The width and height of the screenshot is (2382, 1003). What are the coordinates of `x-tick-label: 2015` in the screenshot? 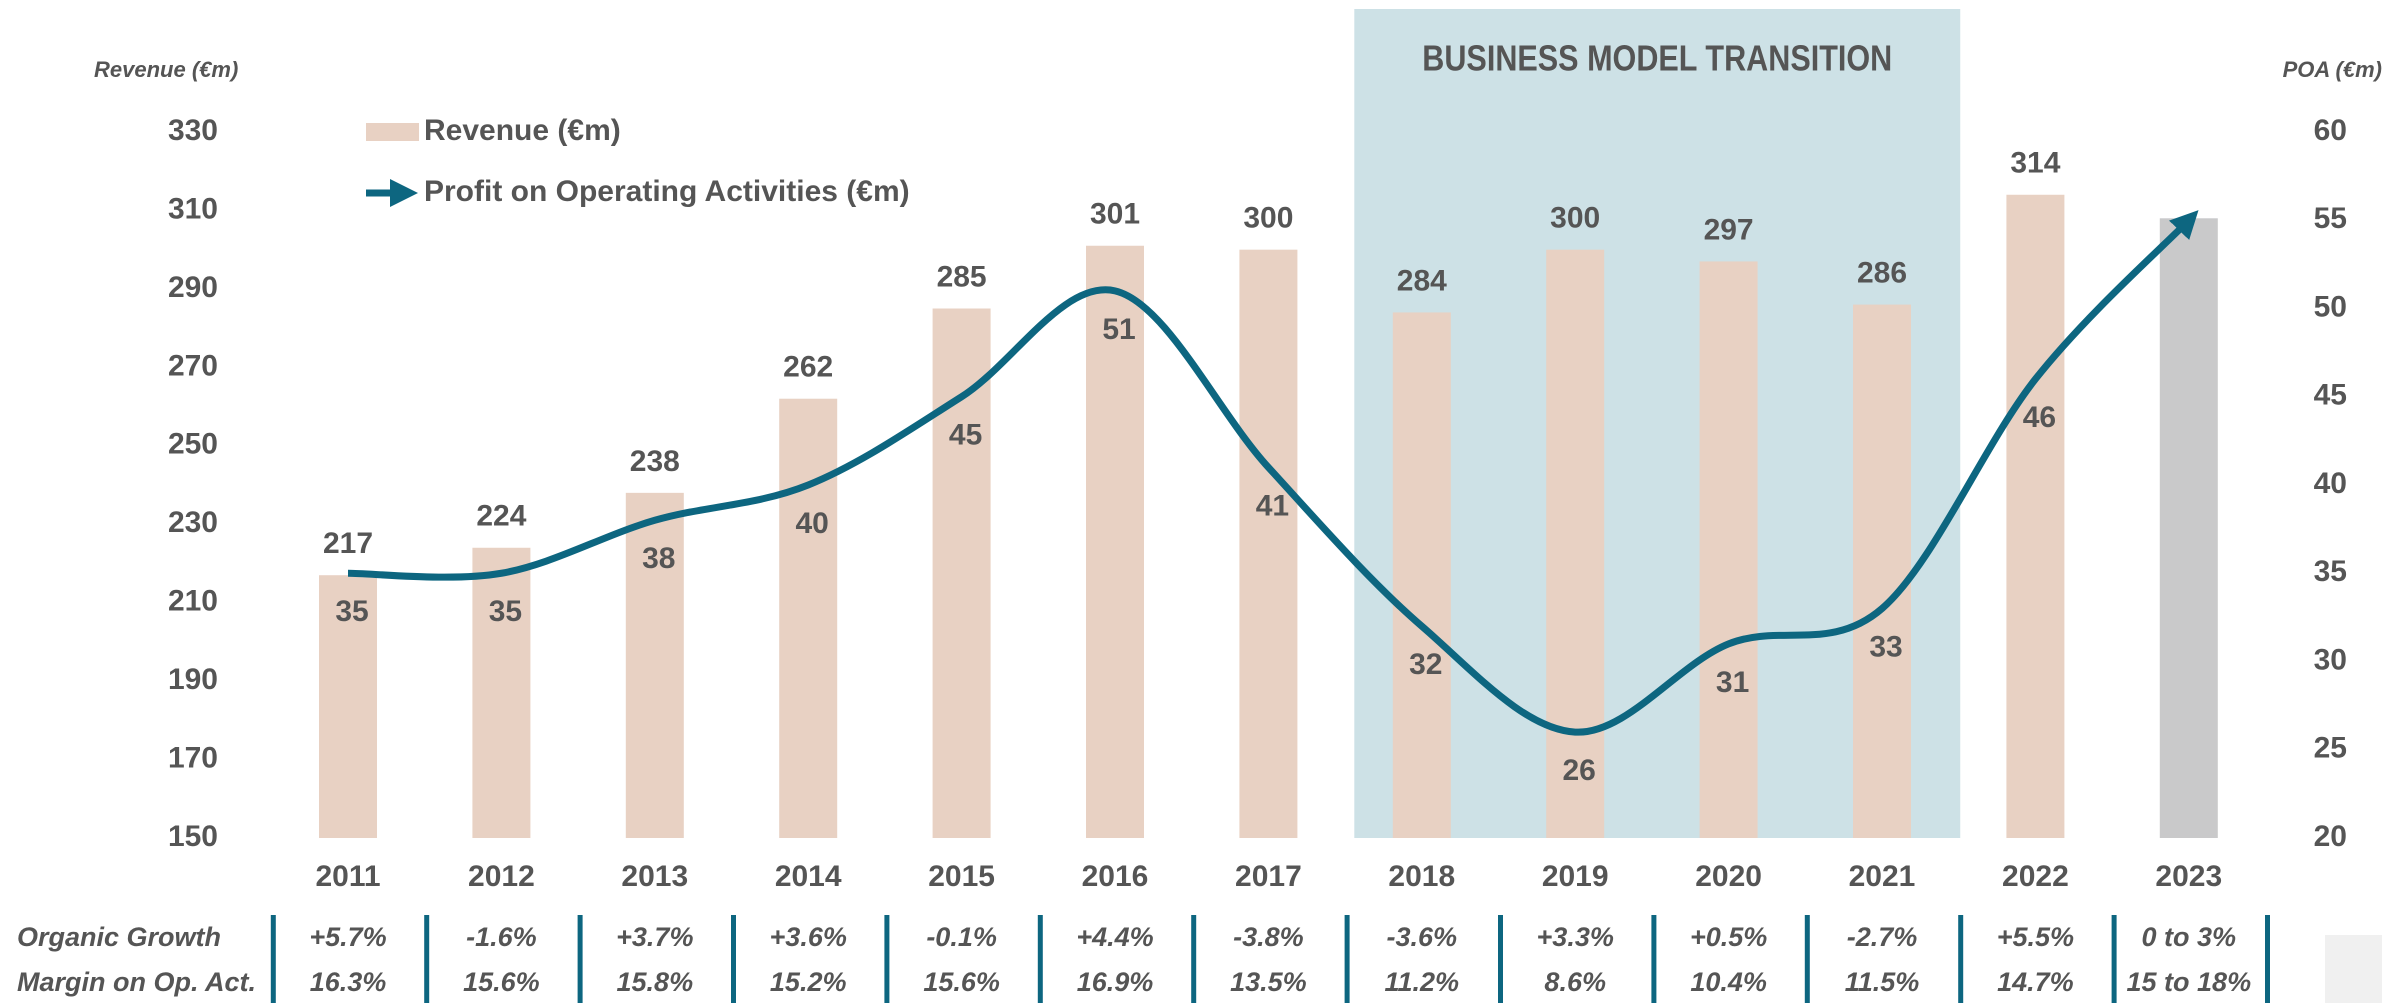 It's located at (961, 876).